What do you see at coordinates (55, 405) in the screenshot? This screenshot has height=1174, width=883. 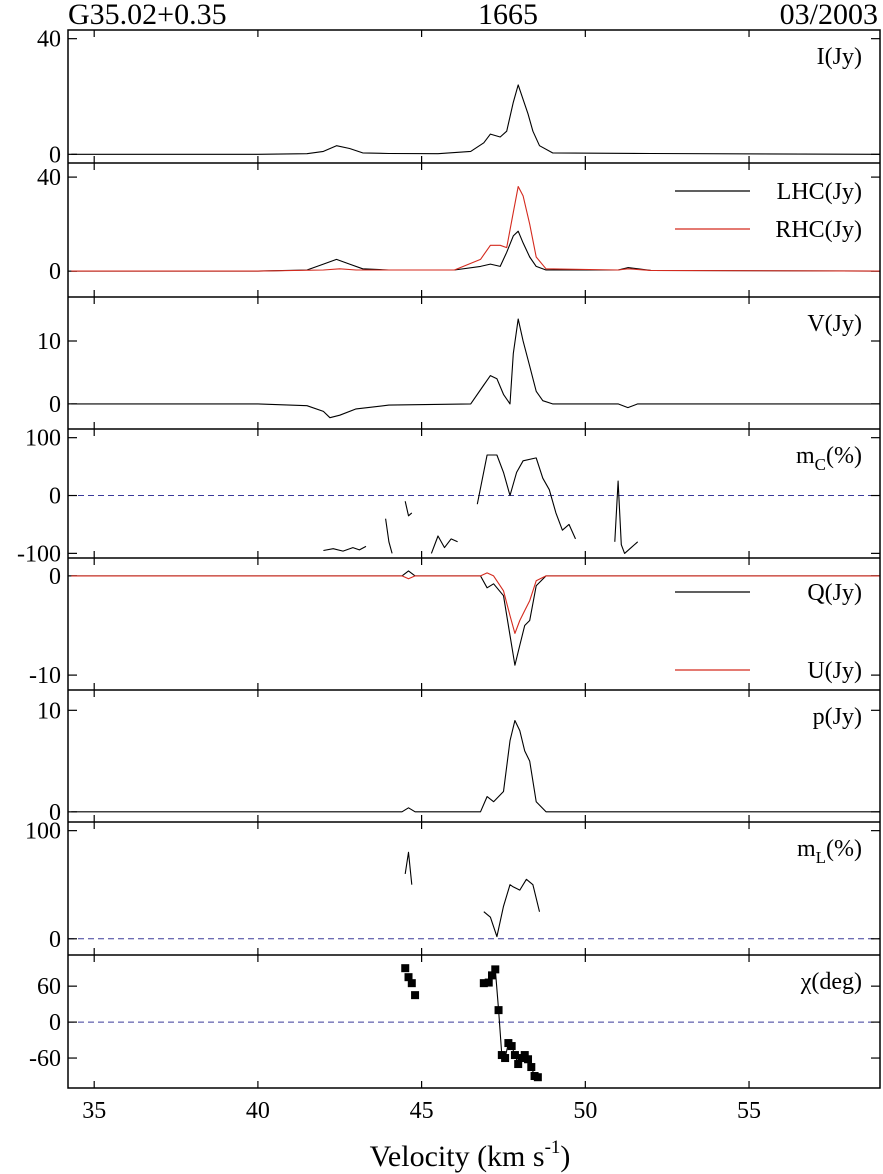 I see `ytick-label-V-0: 0` at bounding box center [55, 405].